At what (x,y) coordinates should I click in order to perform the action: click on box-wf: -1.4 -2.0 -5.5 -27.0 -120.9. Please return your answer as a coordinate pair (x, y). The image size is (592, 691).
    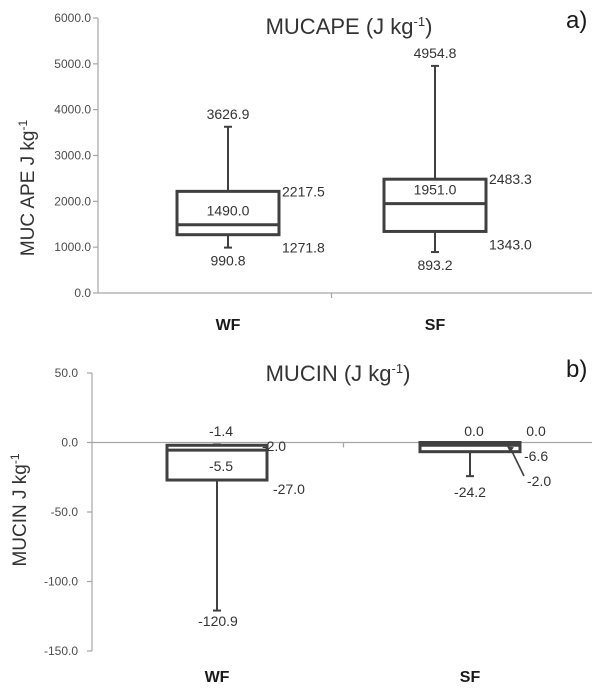
    Looking at the image, I should click on (235, 526).